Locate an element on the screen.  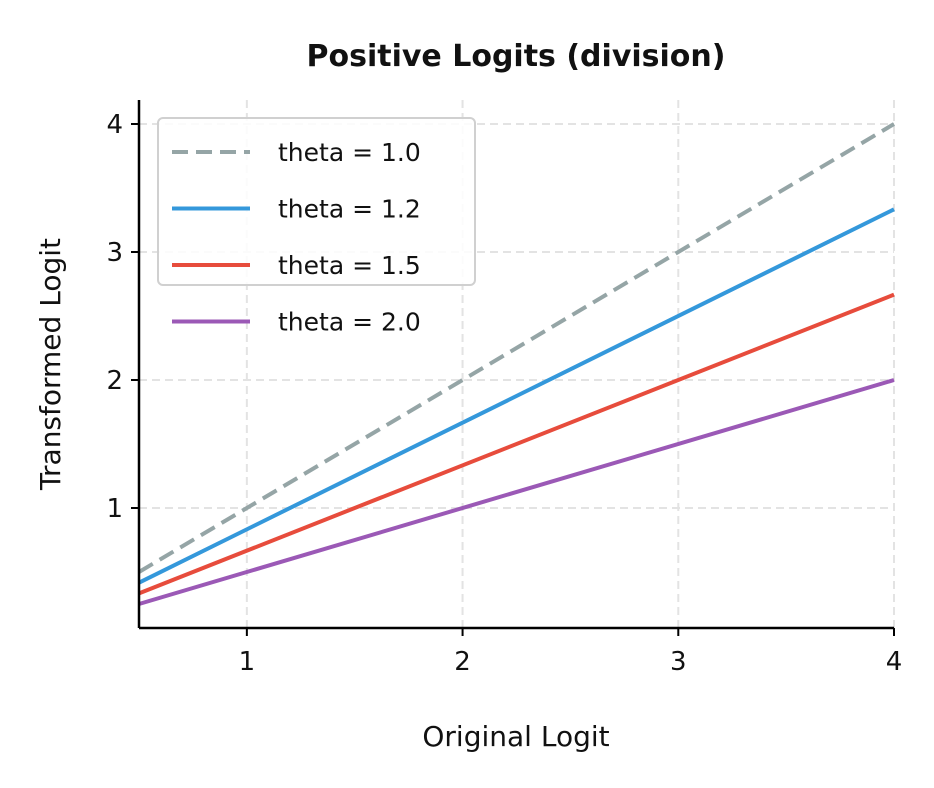
legend-label: theta = 1.0 is located at coordinates (349, 152).